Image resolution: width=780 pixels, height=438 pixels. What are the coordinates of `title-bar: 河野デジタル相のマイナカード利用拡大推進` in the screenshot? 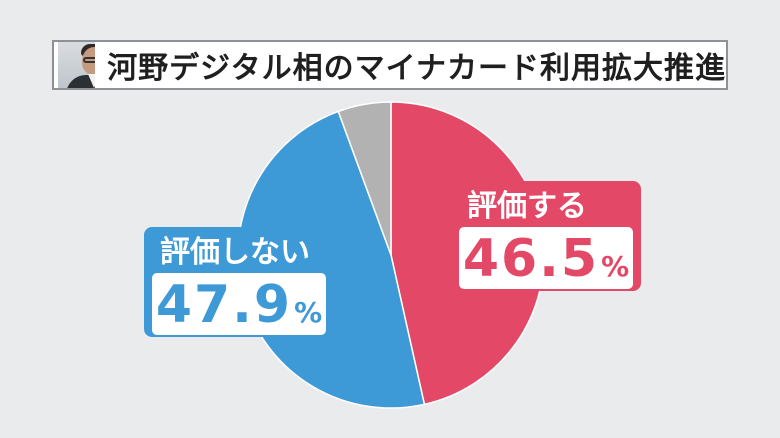 It's located at (390, 65).